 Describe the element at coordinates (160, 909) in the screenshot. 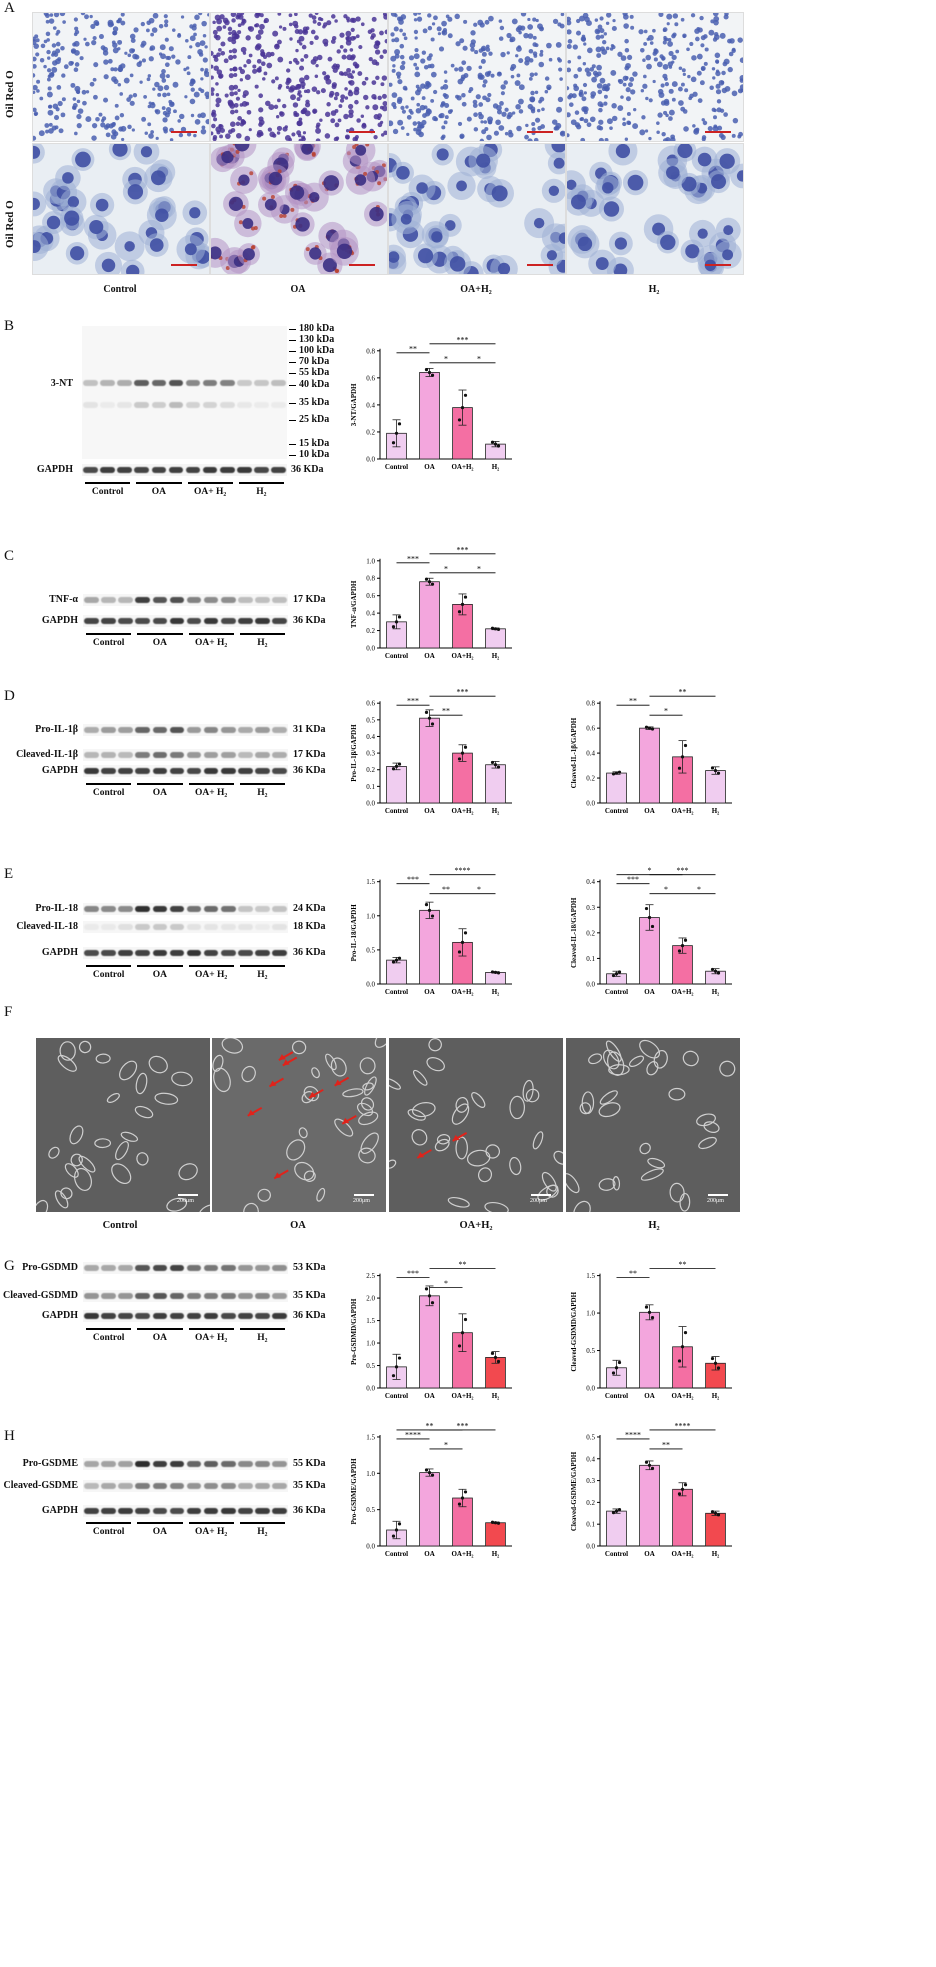

I see `panel_e-row0-band` at that location.